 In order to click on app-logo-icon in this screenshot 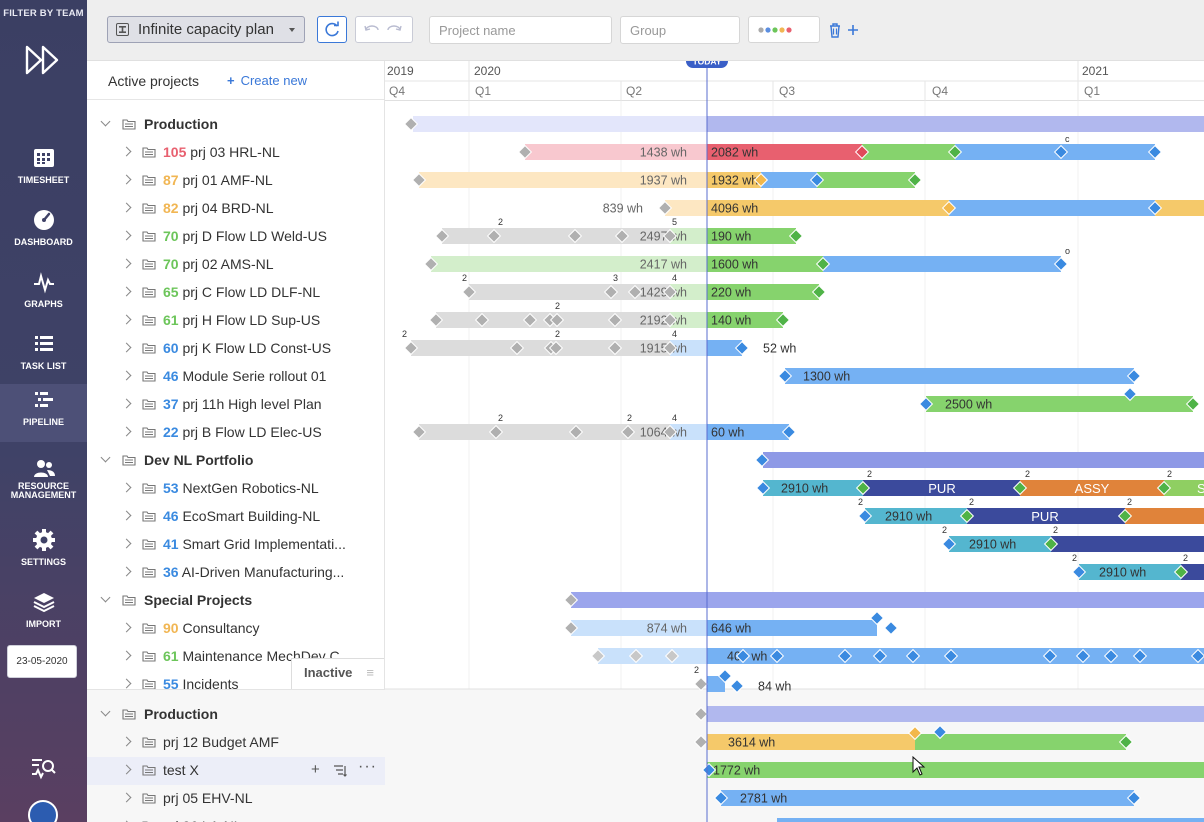, I will do `click(43, 60)`.